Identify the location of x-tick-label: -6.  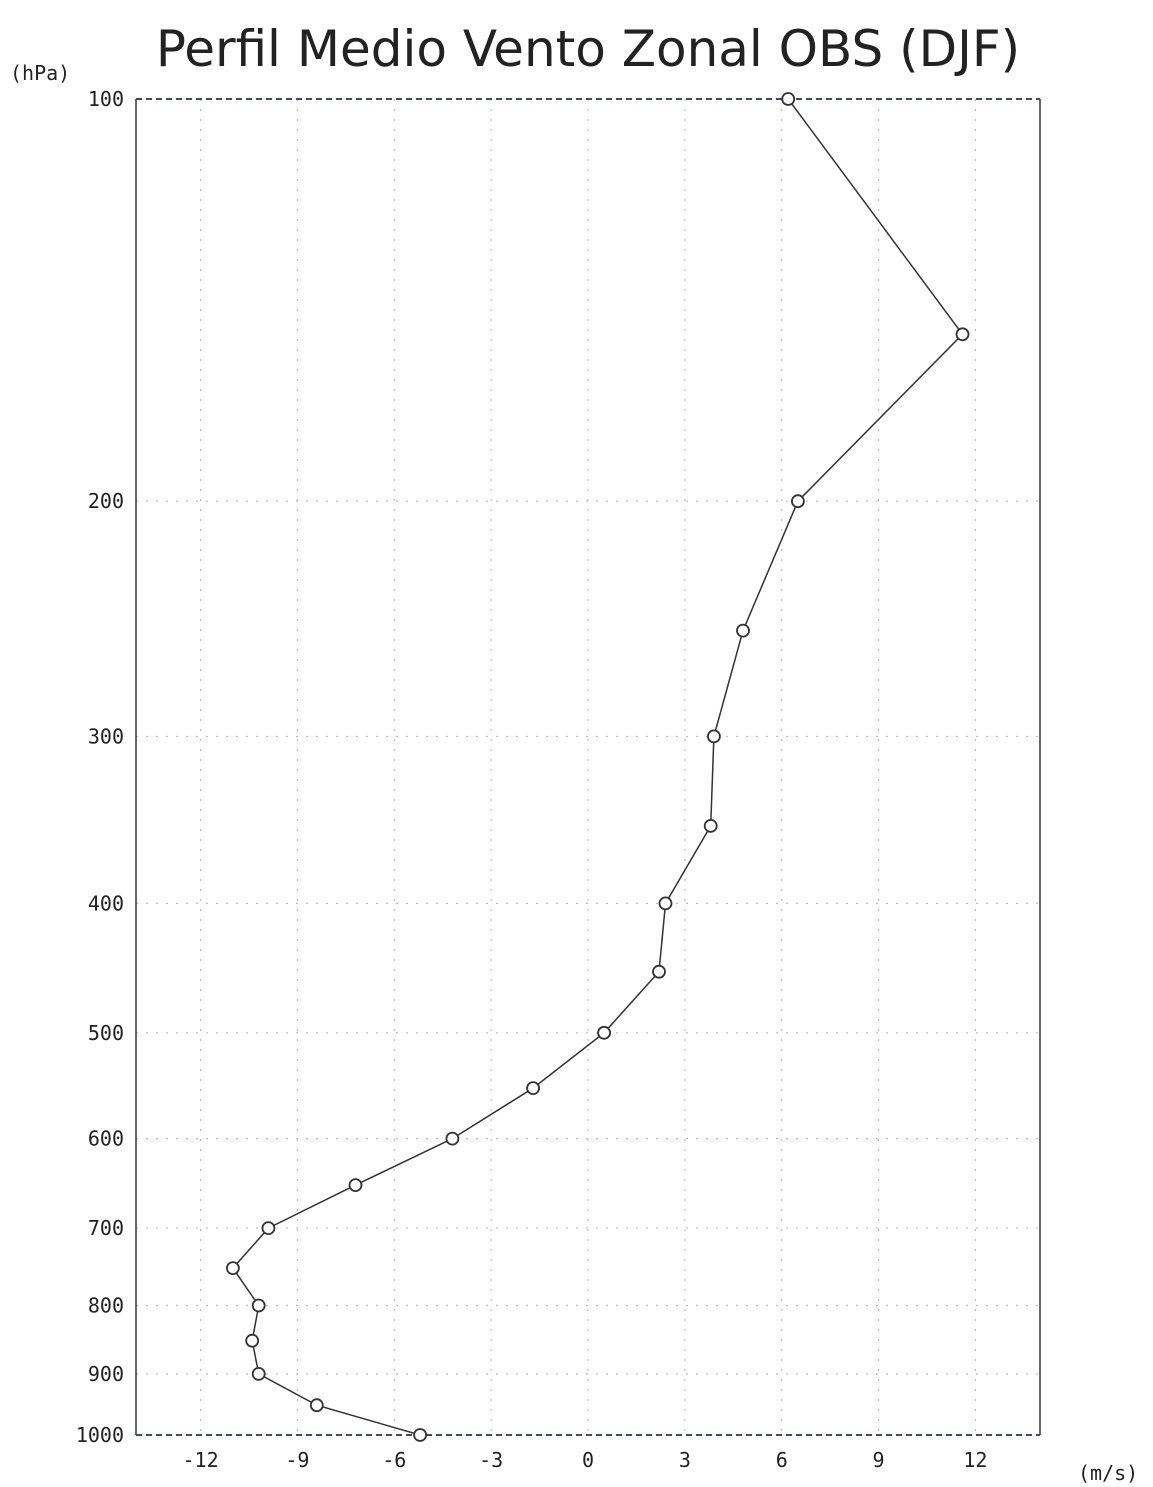
(394, 1460).